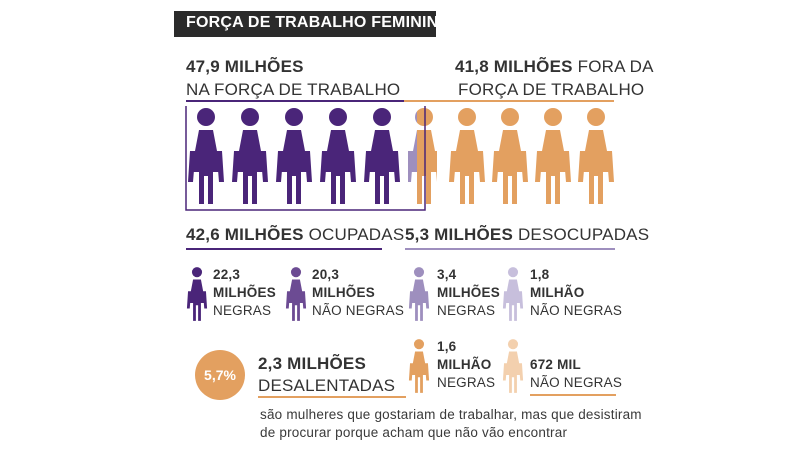  I want to click on discouraged-underline-right, so click(573, 395).